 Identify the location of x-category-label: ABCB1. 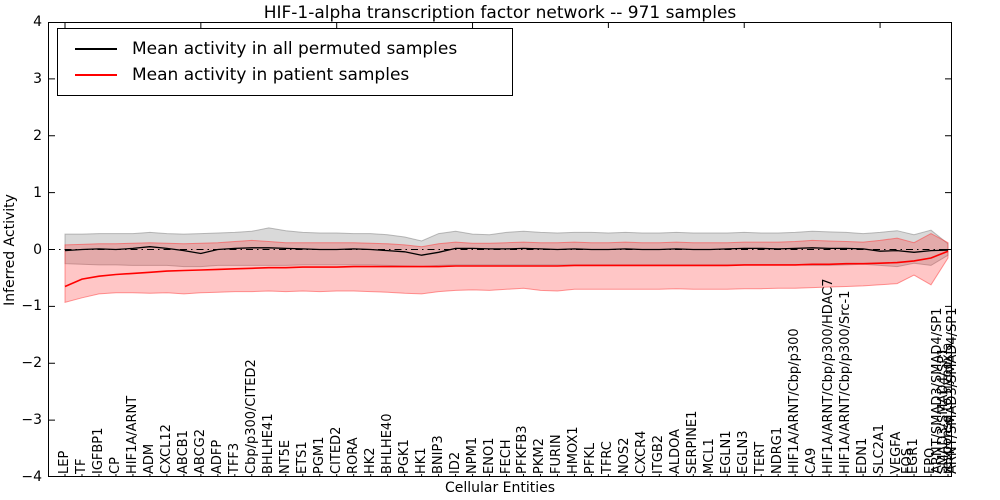
(183, 452).